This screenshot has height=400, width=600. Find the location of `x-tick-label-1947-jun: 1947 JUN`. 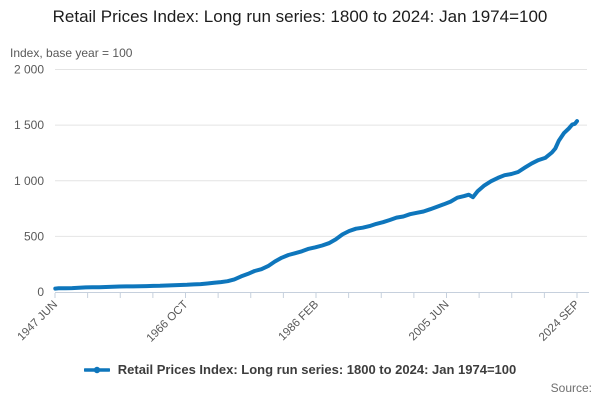

x-tick-label-1947-jun: 1947 JUN is located at coordinates (37, 321).